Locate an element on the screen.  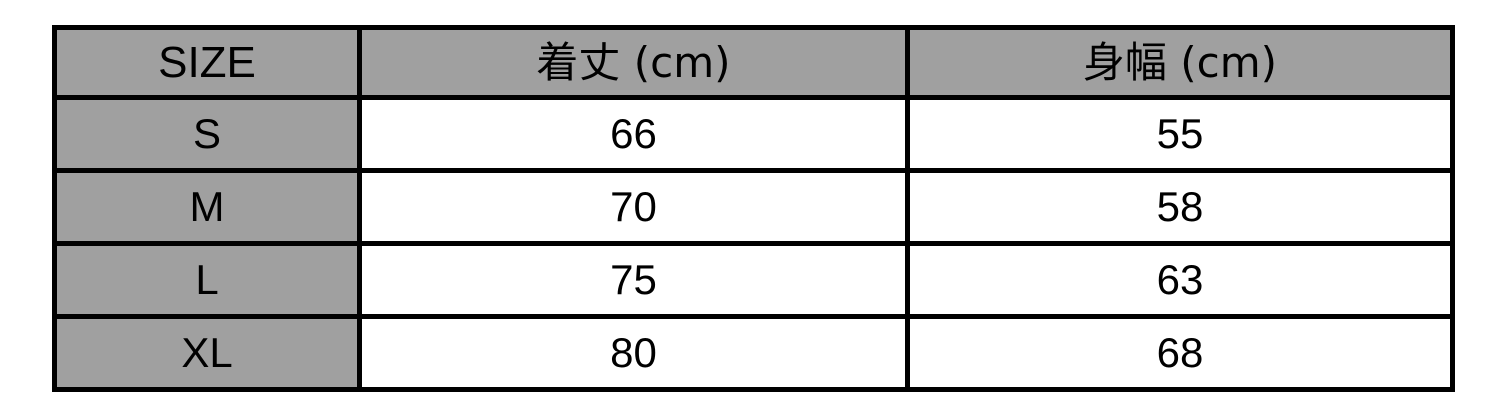
cell-size-m: M is located at coordinates (207, 207).